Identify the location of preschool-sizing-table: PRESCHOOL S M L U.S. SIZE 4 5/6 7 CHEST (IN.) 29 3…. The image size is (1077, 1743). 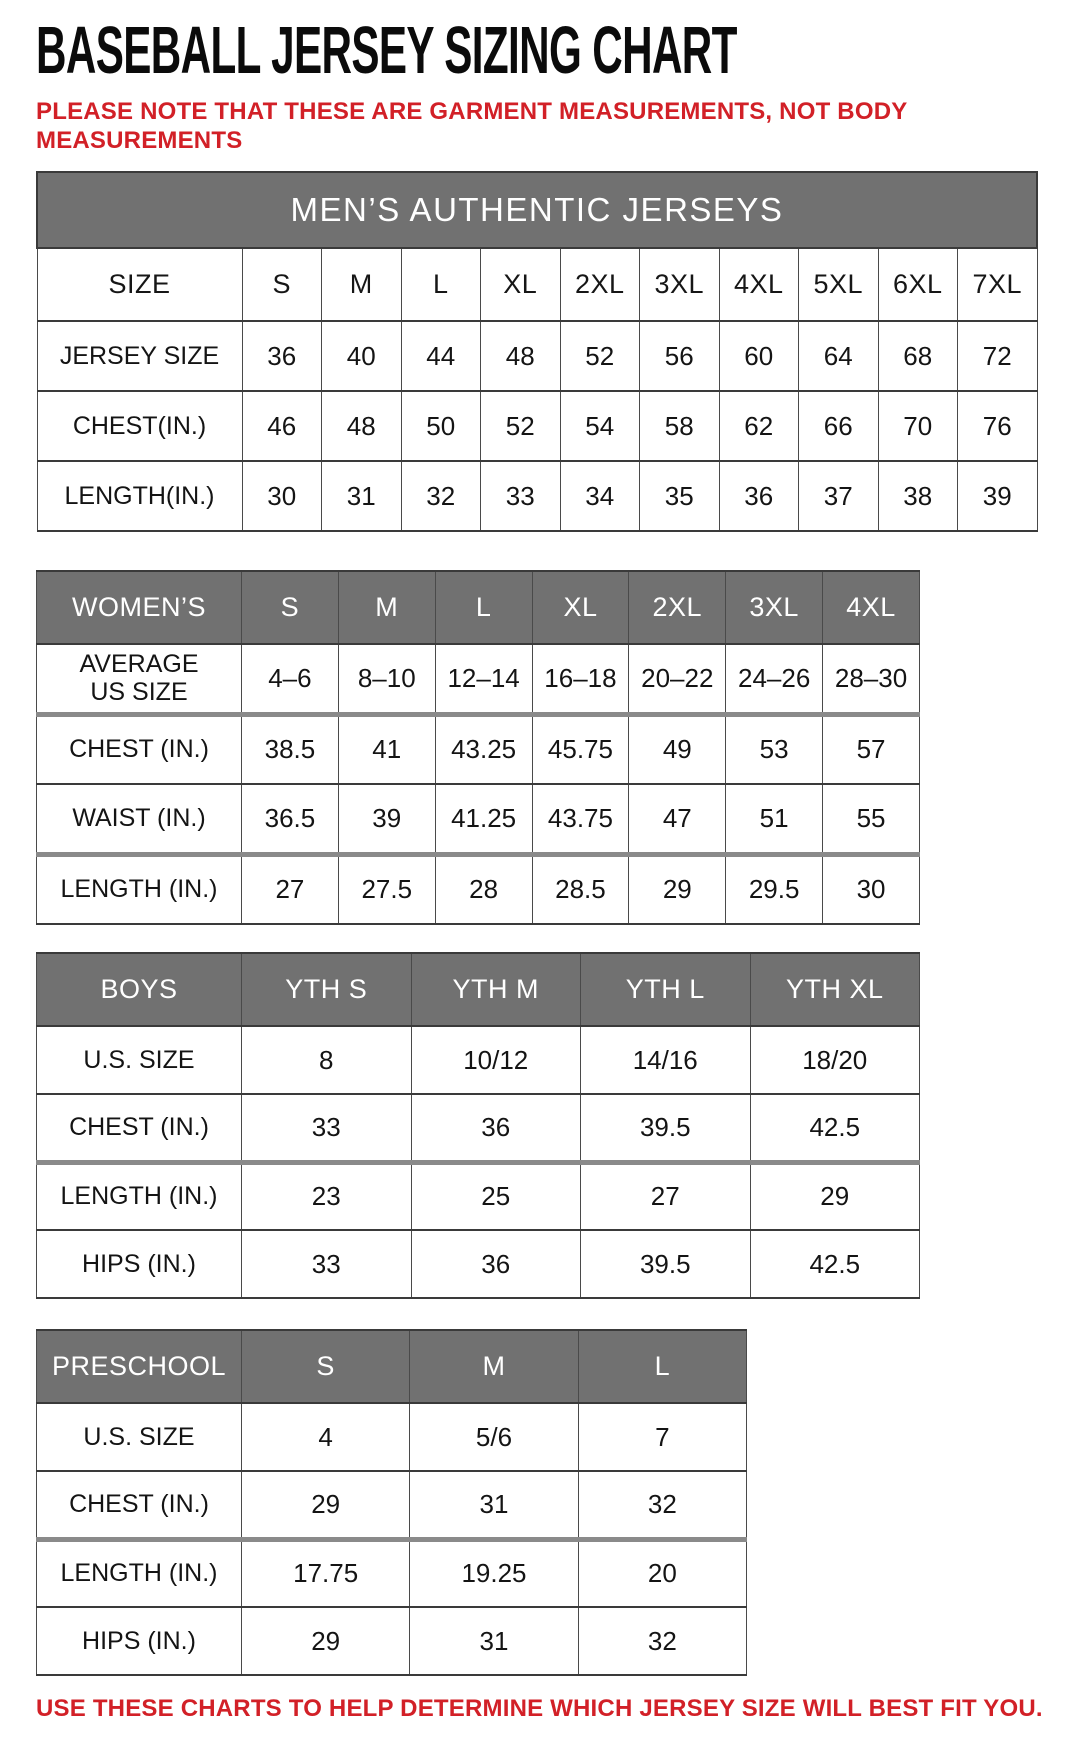
(392, 1502).